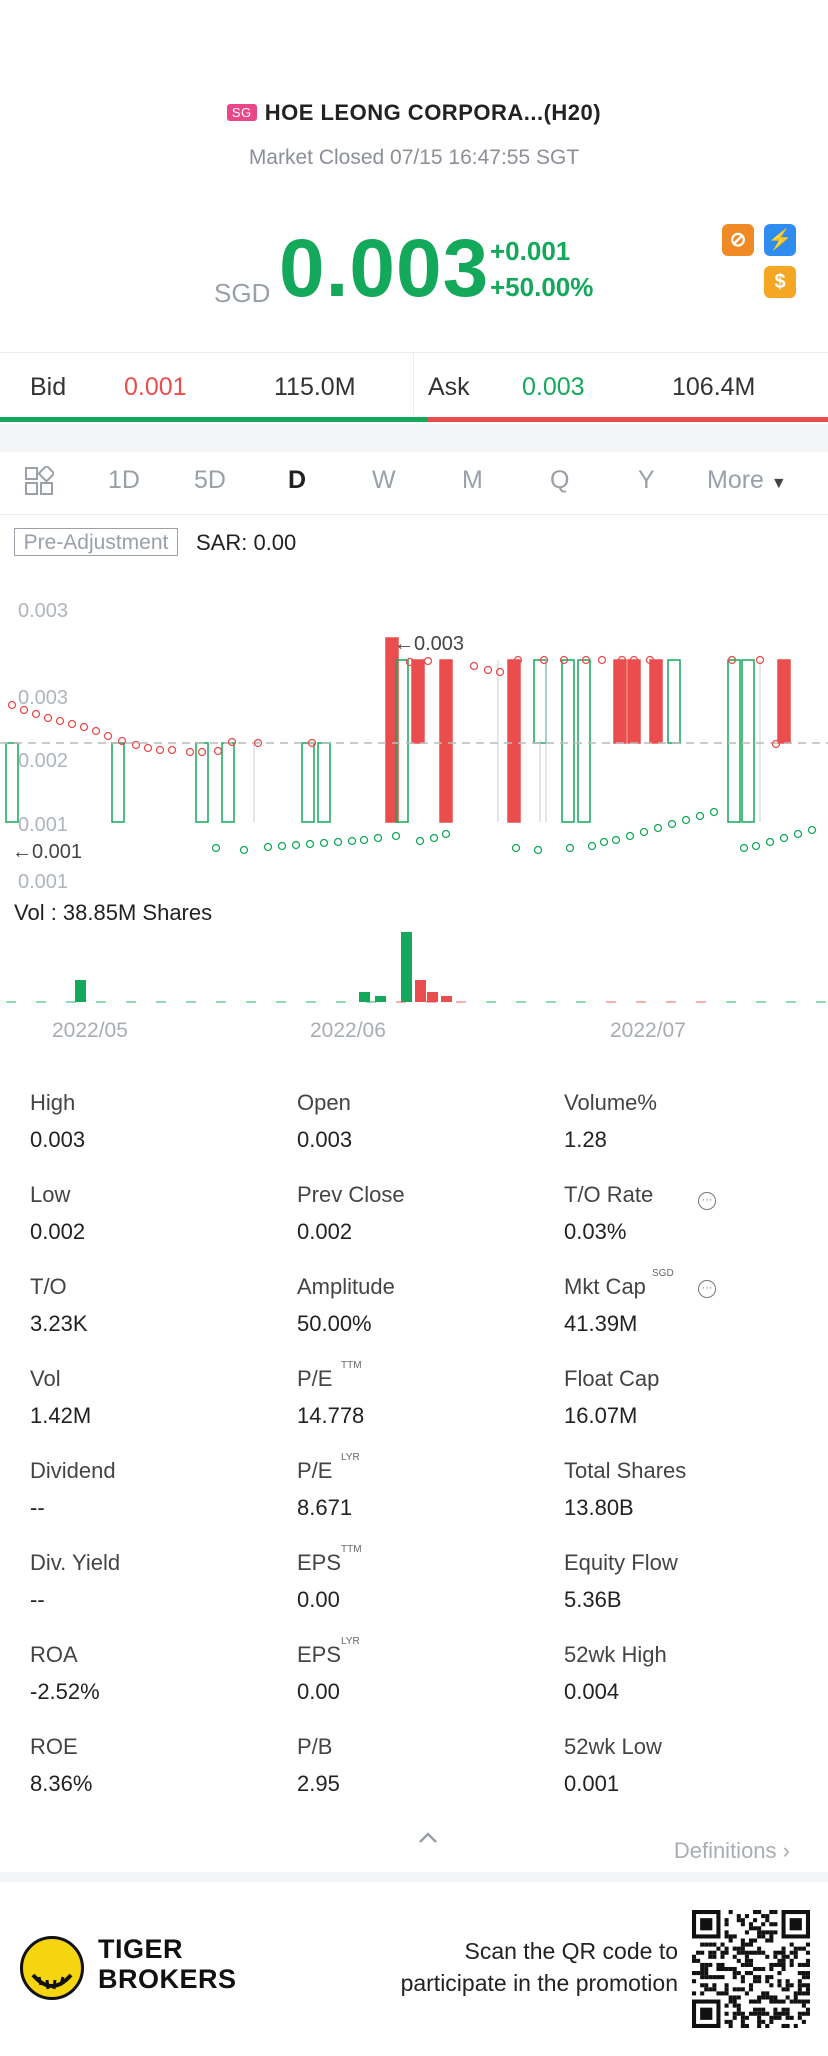 This screenshot has height=2056, width=828. Describe the element at coordinates (610, 1102) in the screenshot. I see `stat-label: Volume%` at that location.